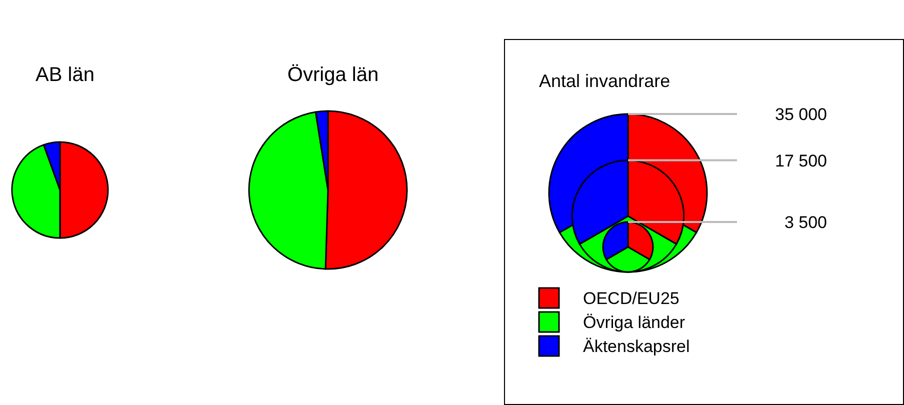 The width and height of the screenshot is (904, 405). Describe the element at coordinates (801, 114) in the screenshot. I see `size-label: 35 000` at that location.